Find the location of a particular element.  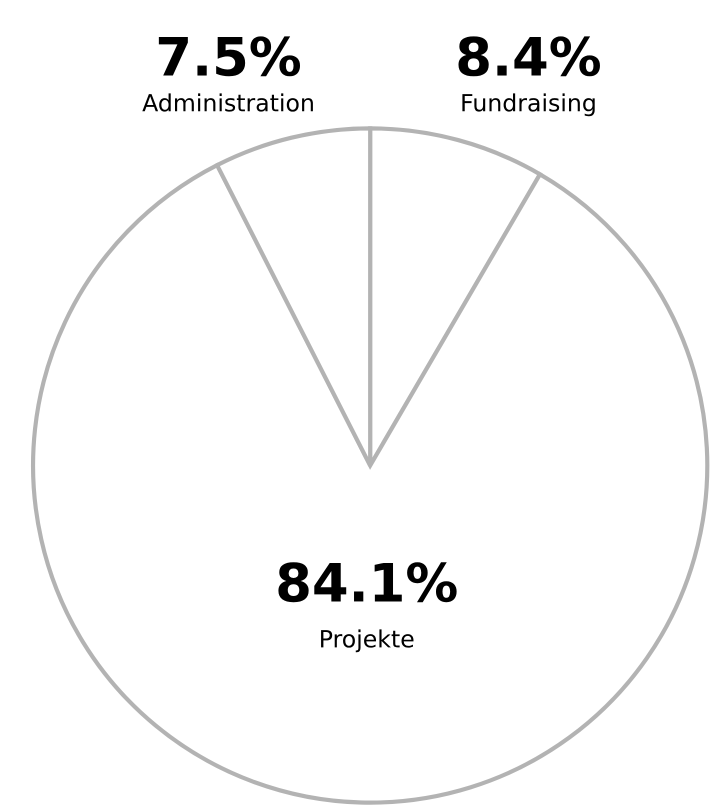

slice-label: Fundraising is located at coordinates (528, 104).